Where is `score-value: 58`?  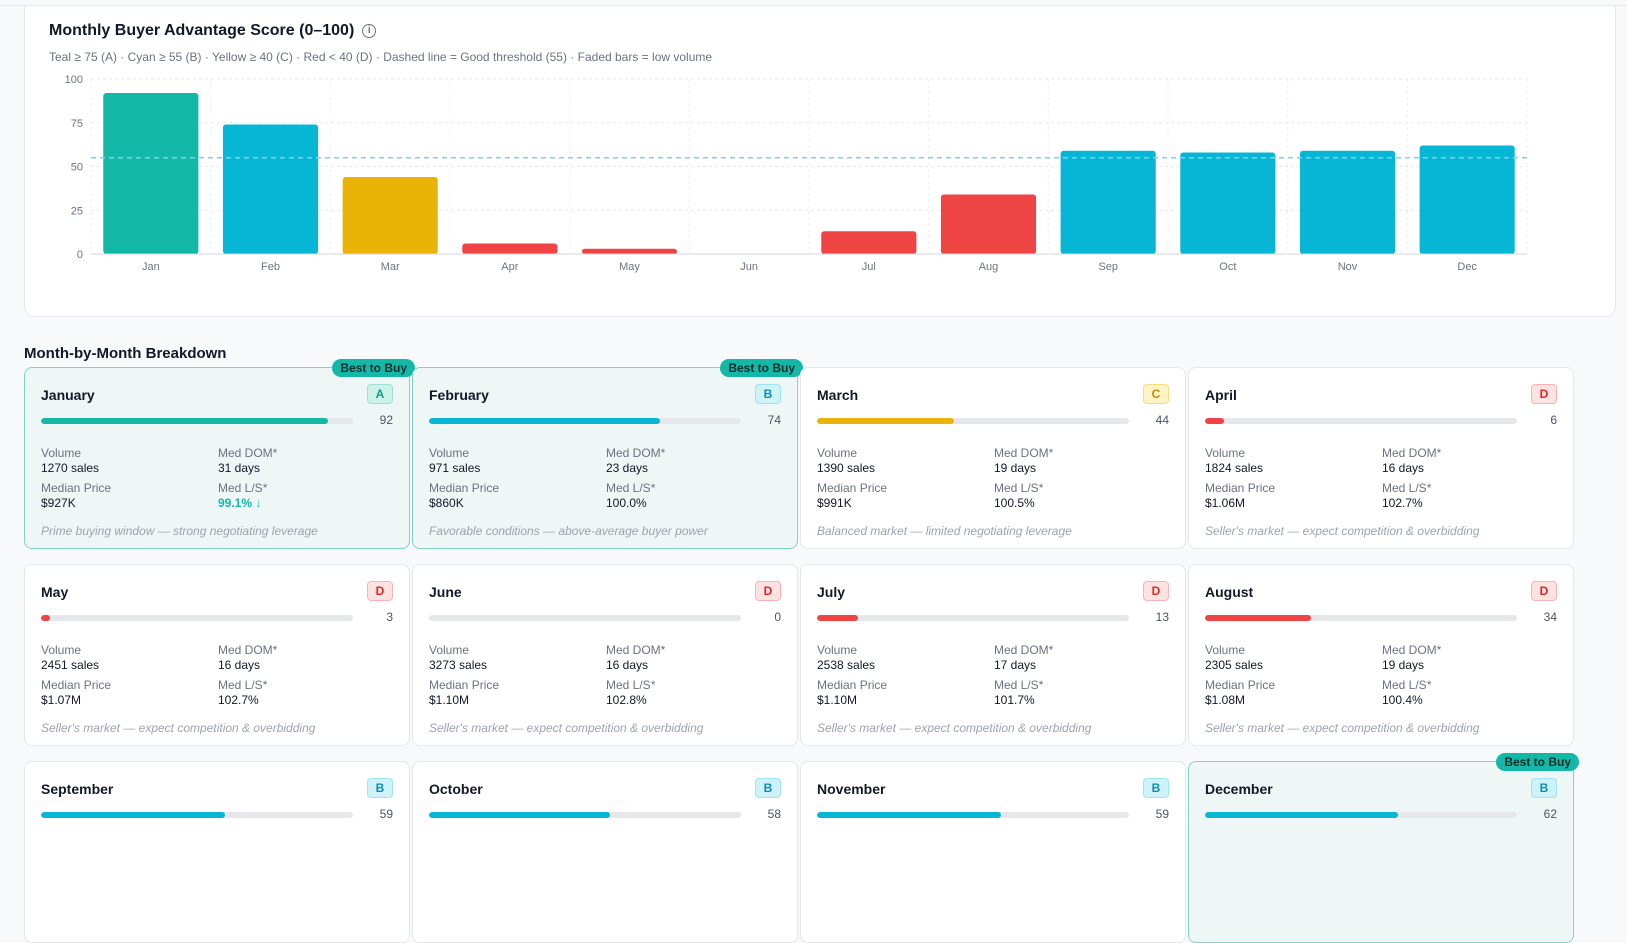
score-value: 58 is located at coordinates (774, 814).